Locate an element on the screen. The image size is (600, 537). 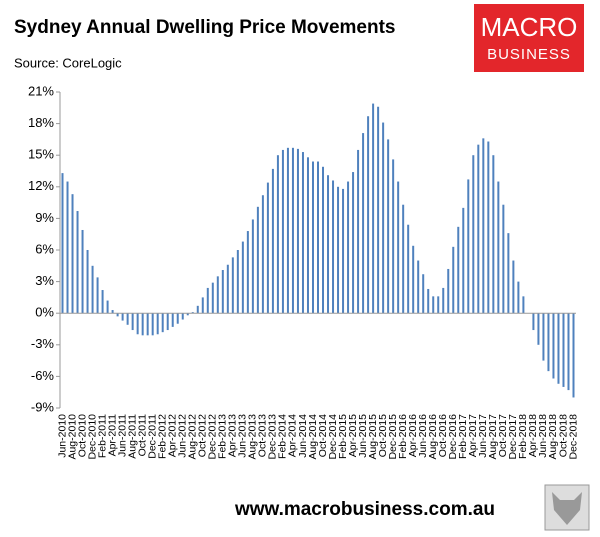
x-tick-label: Jun-2011 is located at coordinates (122, 435).